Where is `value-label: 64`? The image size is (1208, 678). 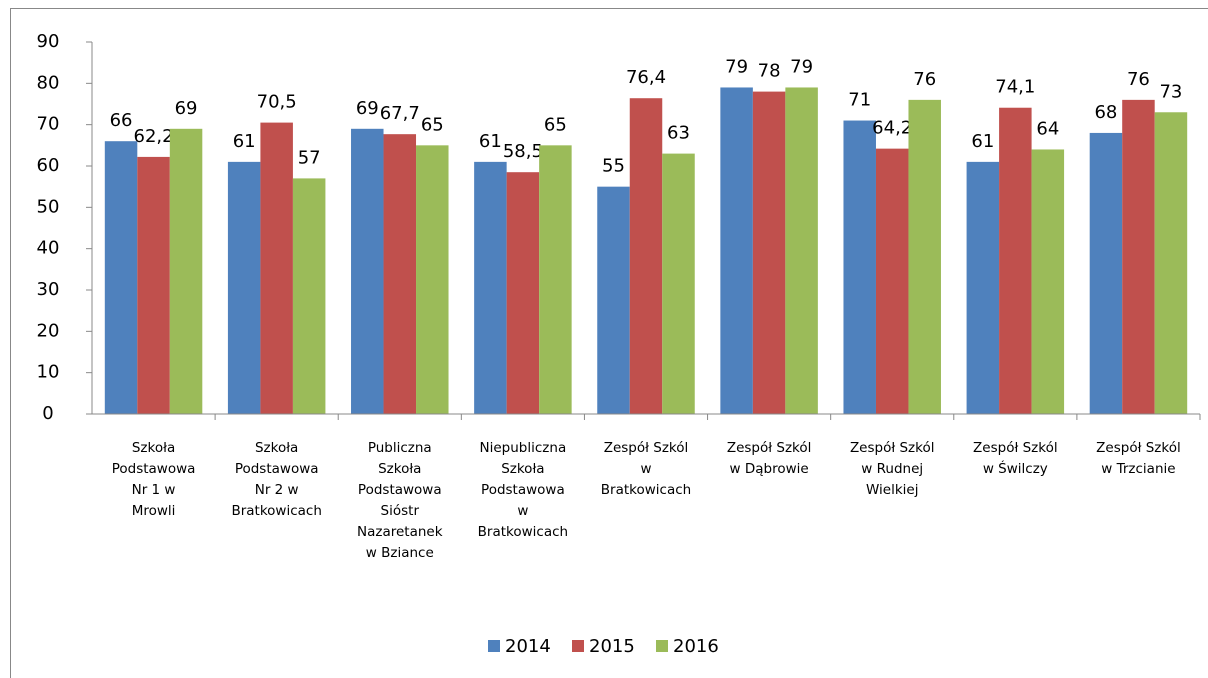 value-label: 64 is located at coordinates (1047, 128).